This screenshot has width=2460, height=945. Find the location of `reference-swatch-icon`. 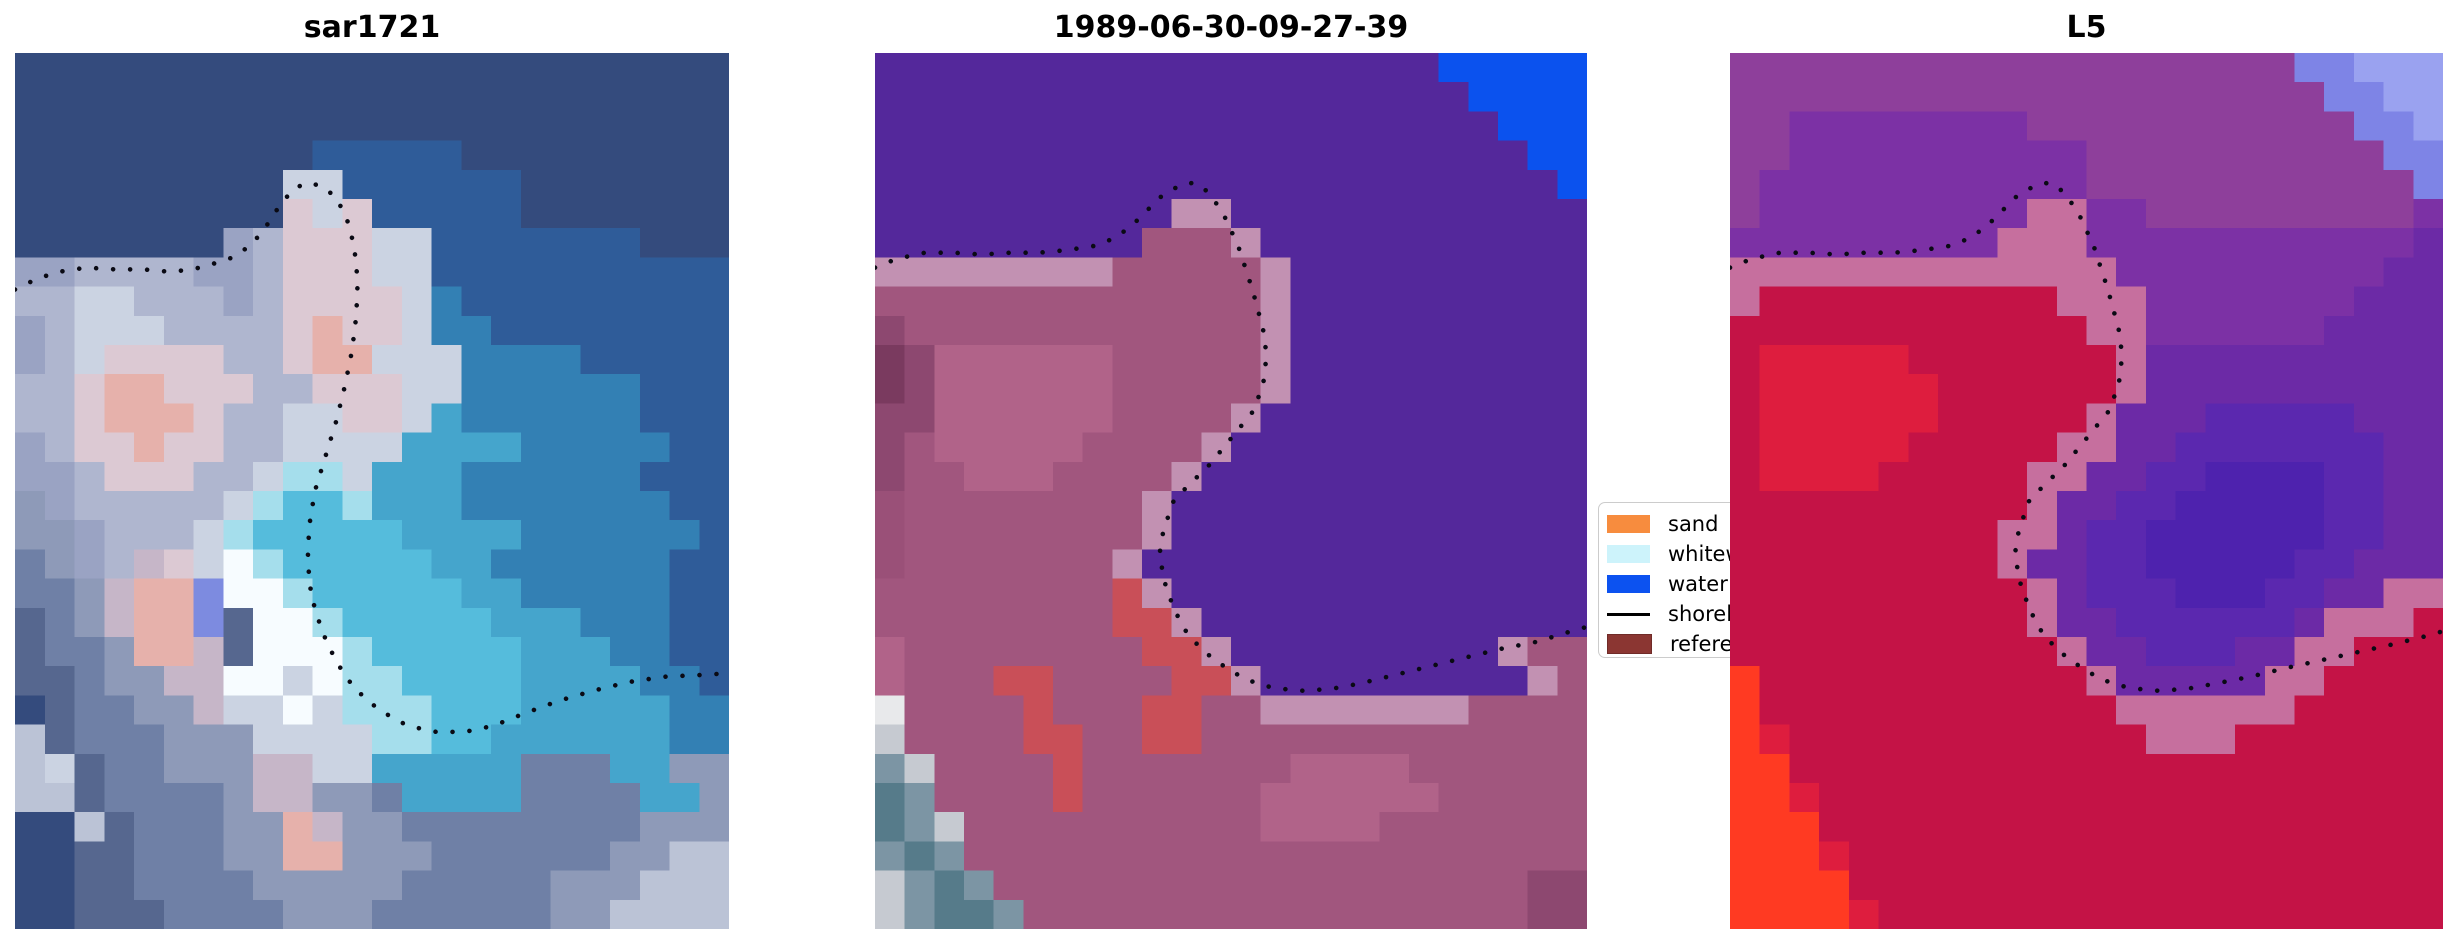

reference-swatch-icon is located at coordinates (1629, 644).